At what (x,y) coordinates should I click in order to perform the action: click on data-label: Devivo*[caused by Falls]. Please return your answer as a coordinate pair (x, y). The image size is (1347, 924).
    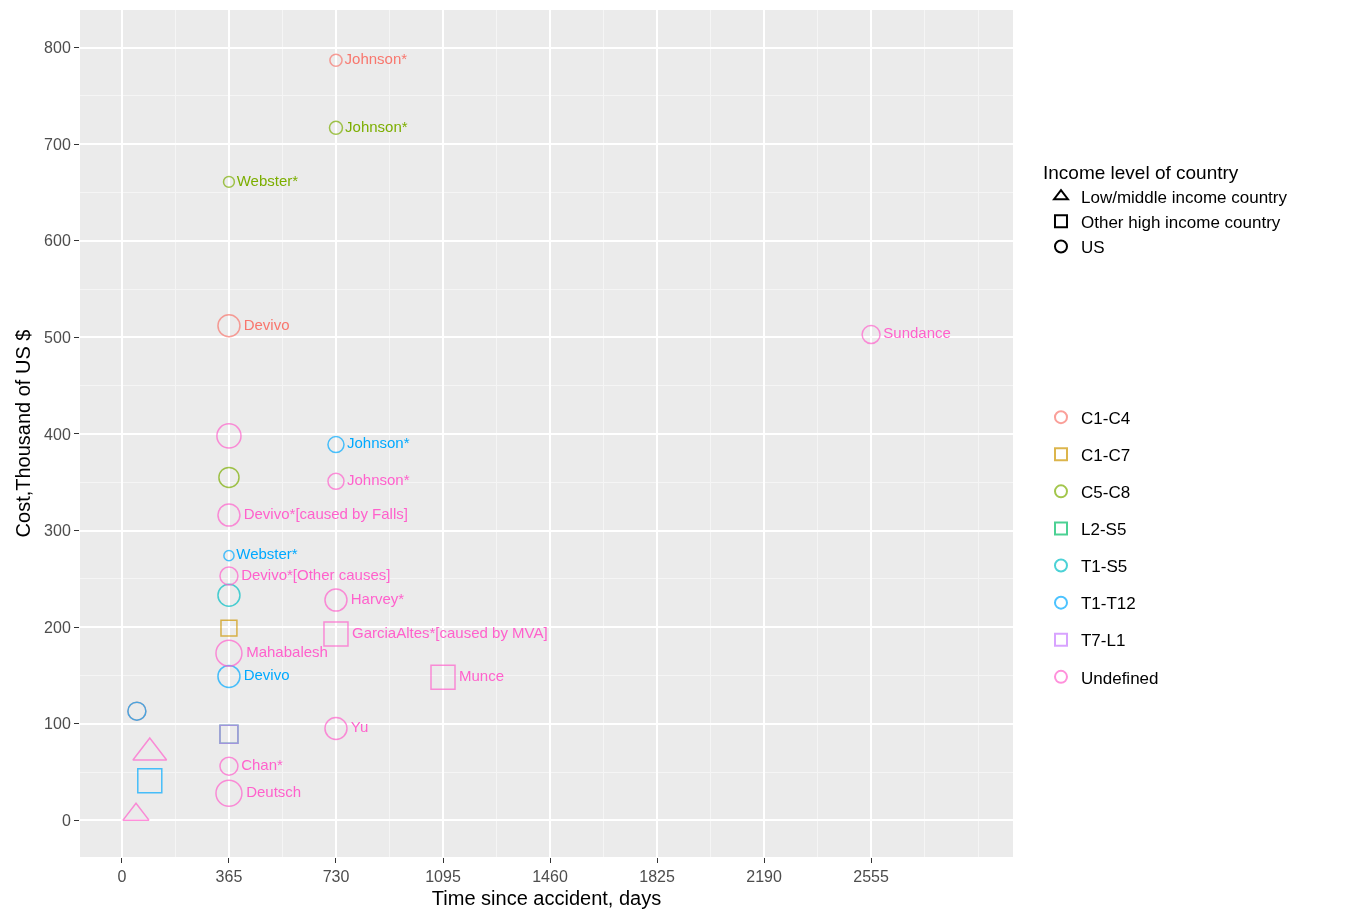
    Looking at the image, I should click on (325, 513).